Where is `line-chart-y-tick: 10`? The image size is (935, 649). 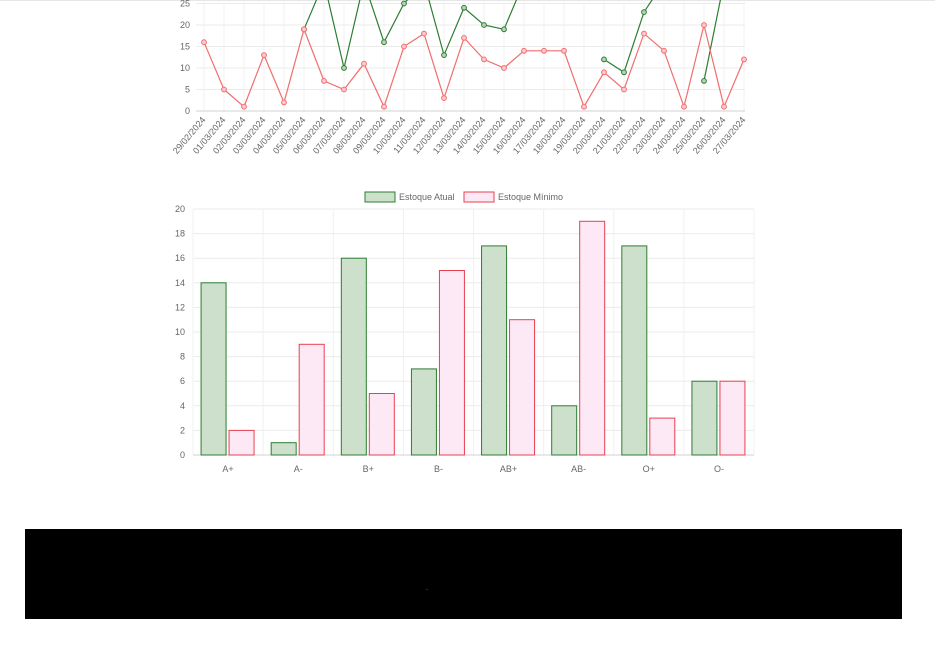 line-chart-y-tick: 10 is located at coordinates (185, 68).